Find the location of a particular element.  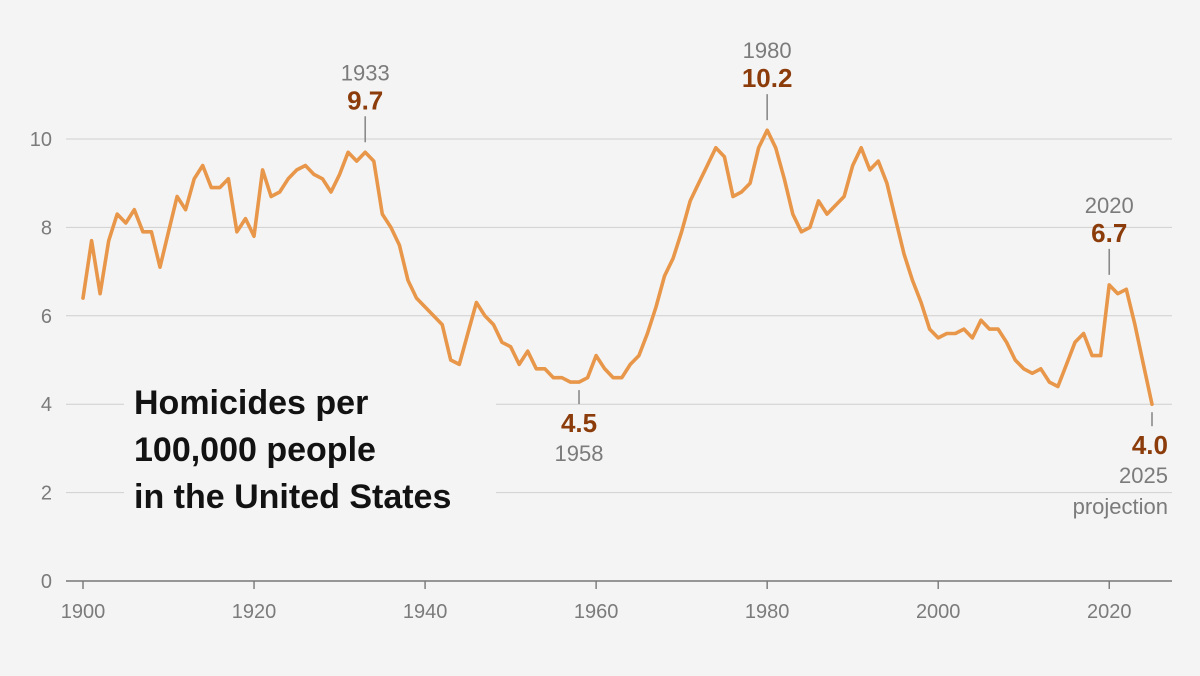

chart-title-line-1: Homicides per is located at coordinates (251, 403).